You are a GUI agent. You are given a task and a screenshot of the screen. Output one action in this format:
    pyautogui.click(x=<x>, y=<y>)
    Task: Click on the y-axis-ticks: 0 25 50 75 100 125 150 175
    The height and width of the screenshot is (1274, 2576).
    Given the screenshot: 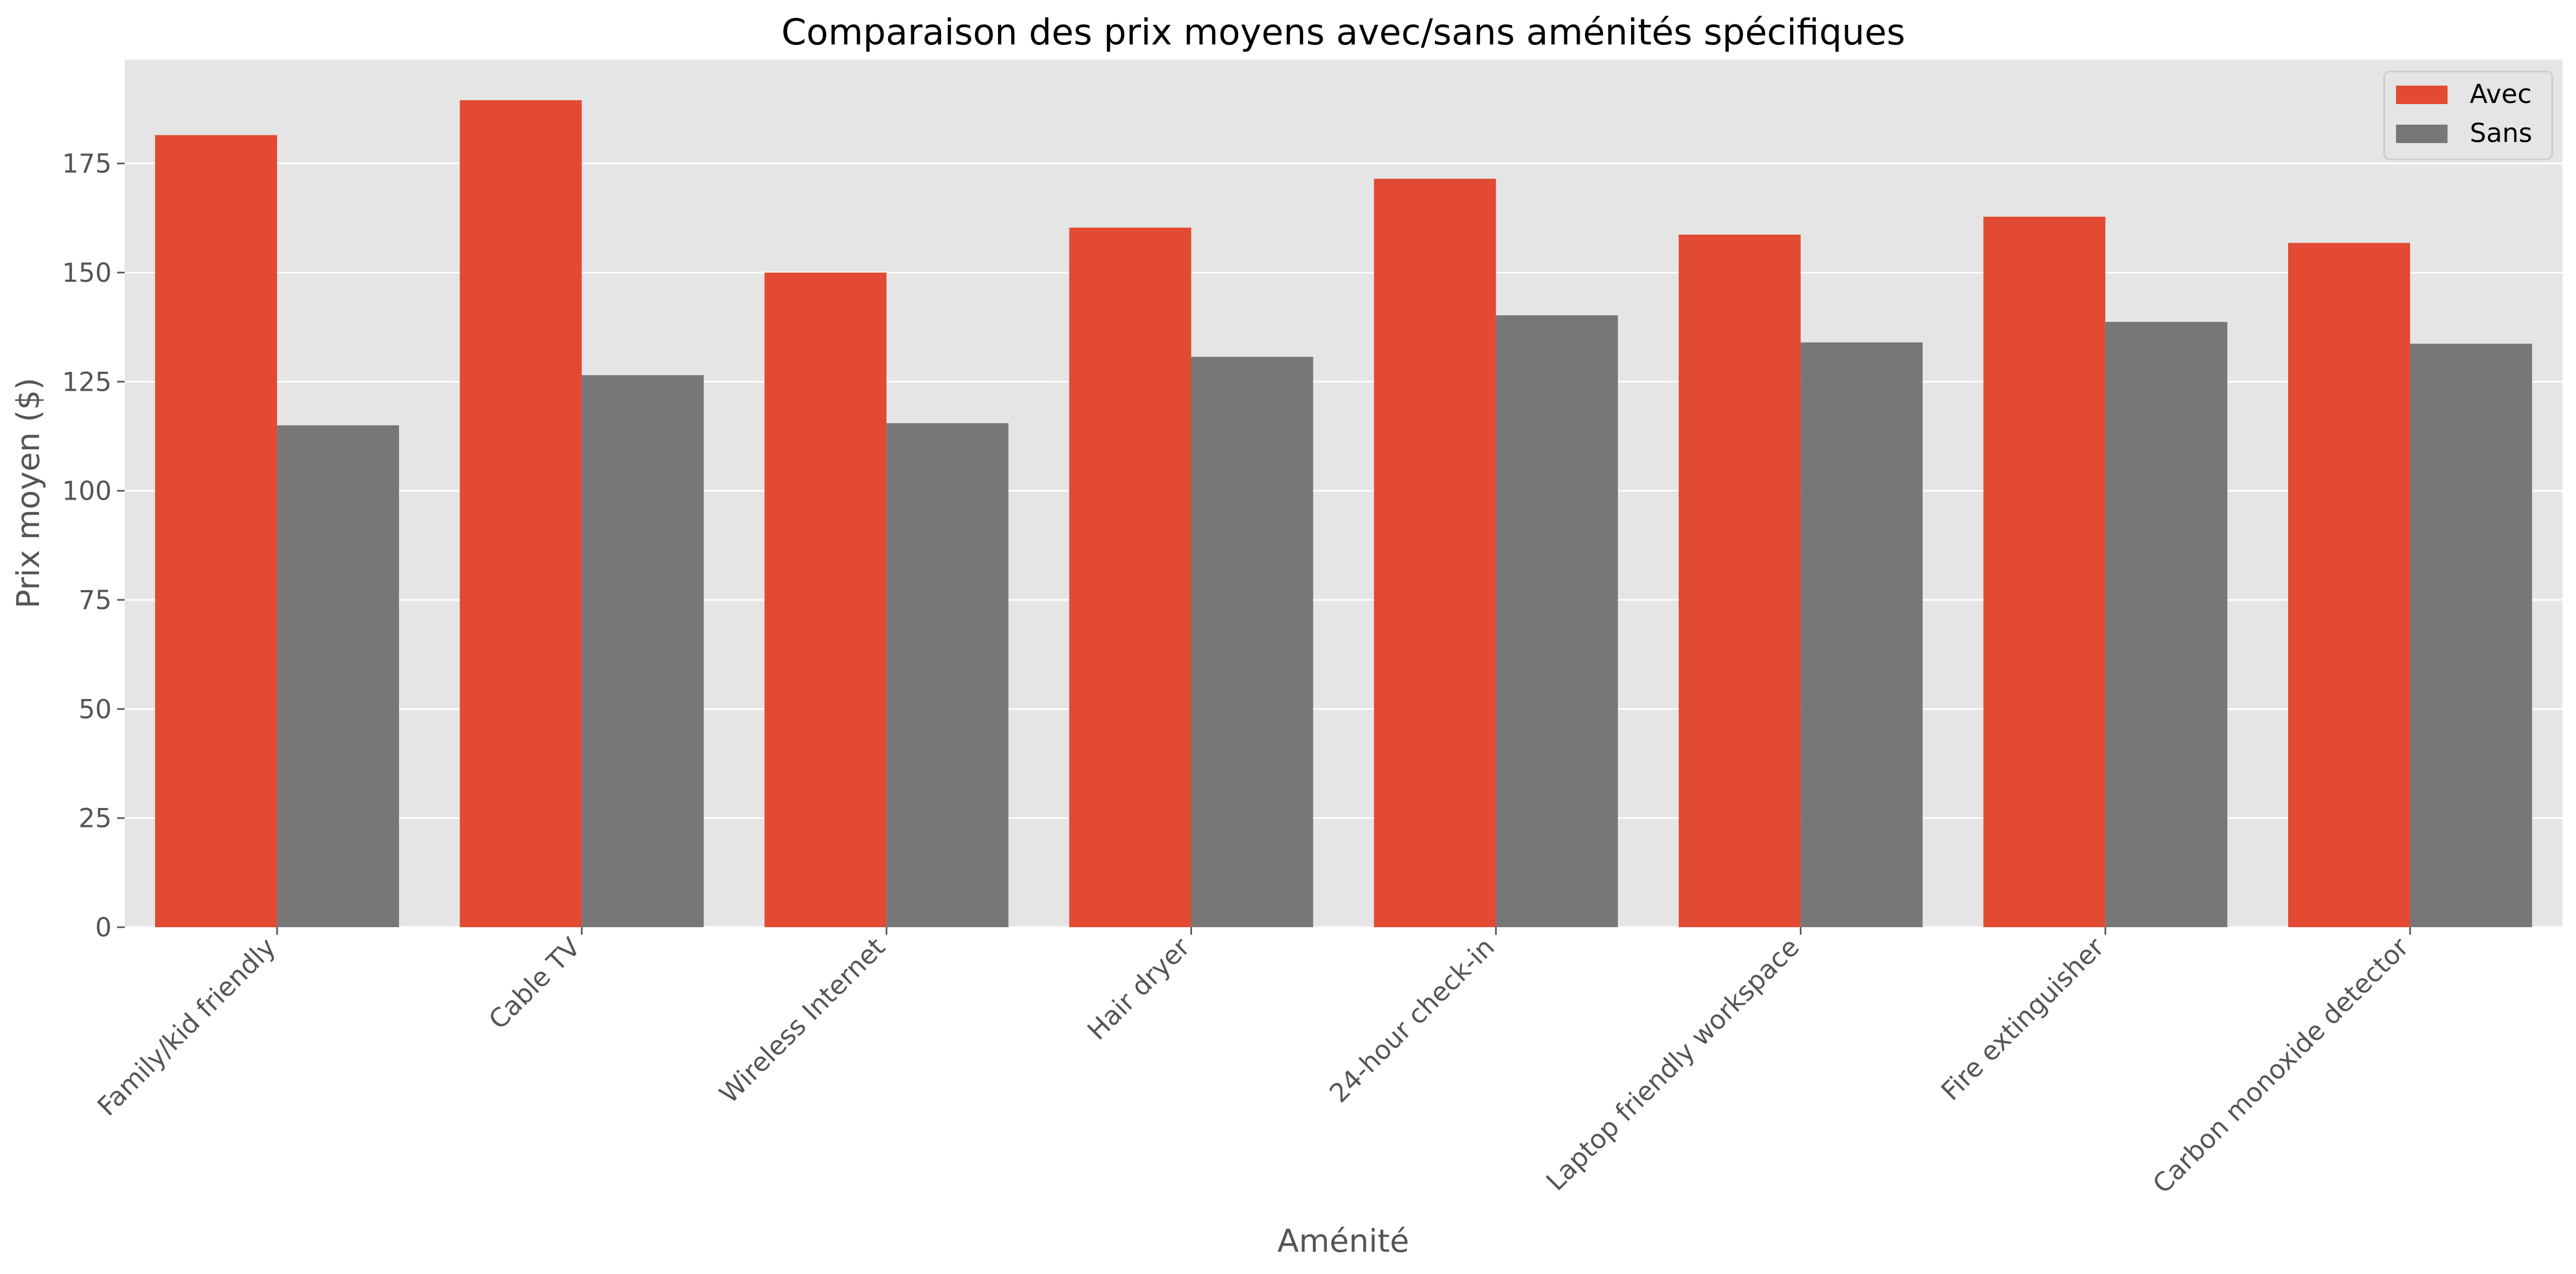 What is the action you would take?
    pyautogui.click(x=93, y=546)
    